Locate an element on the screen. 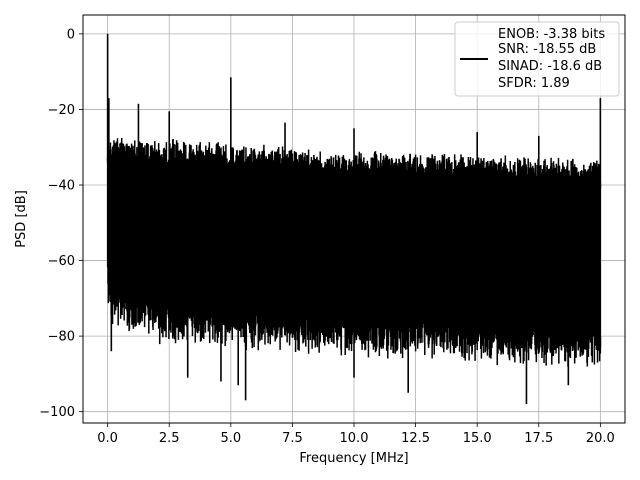 This screenshot has height=480, width=640. x-axis: 0.0 2.5 5.0 7.5 10.0 12.5 15.0 17.5 20.0 is located at coordinates (356, 434).